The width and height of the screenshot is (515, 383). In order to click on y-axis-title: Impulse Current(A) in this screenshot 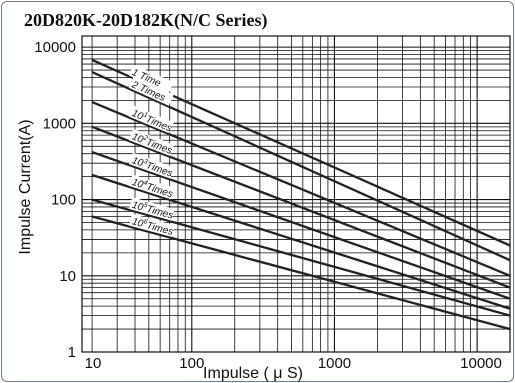, I will do `click(25, 186)`.